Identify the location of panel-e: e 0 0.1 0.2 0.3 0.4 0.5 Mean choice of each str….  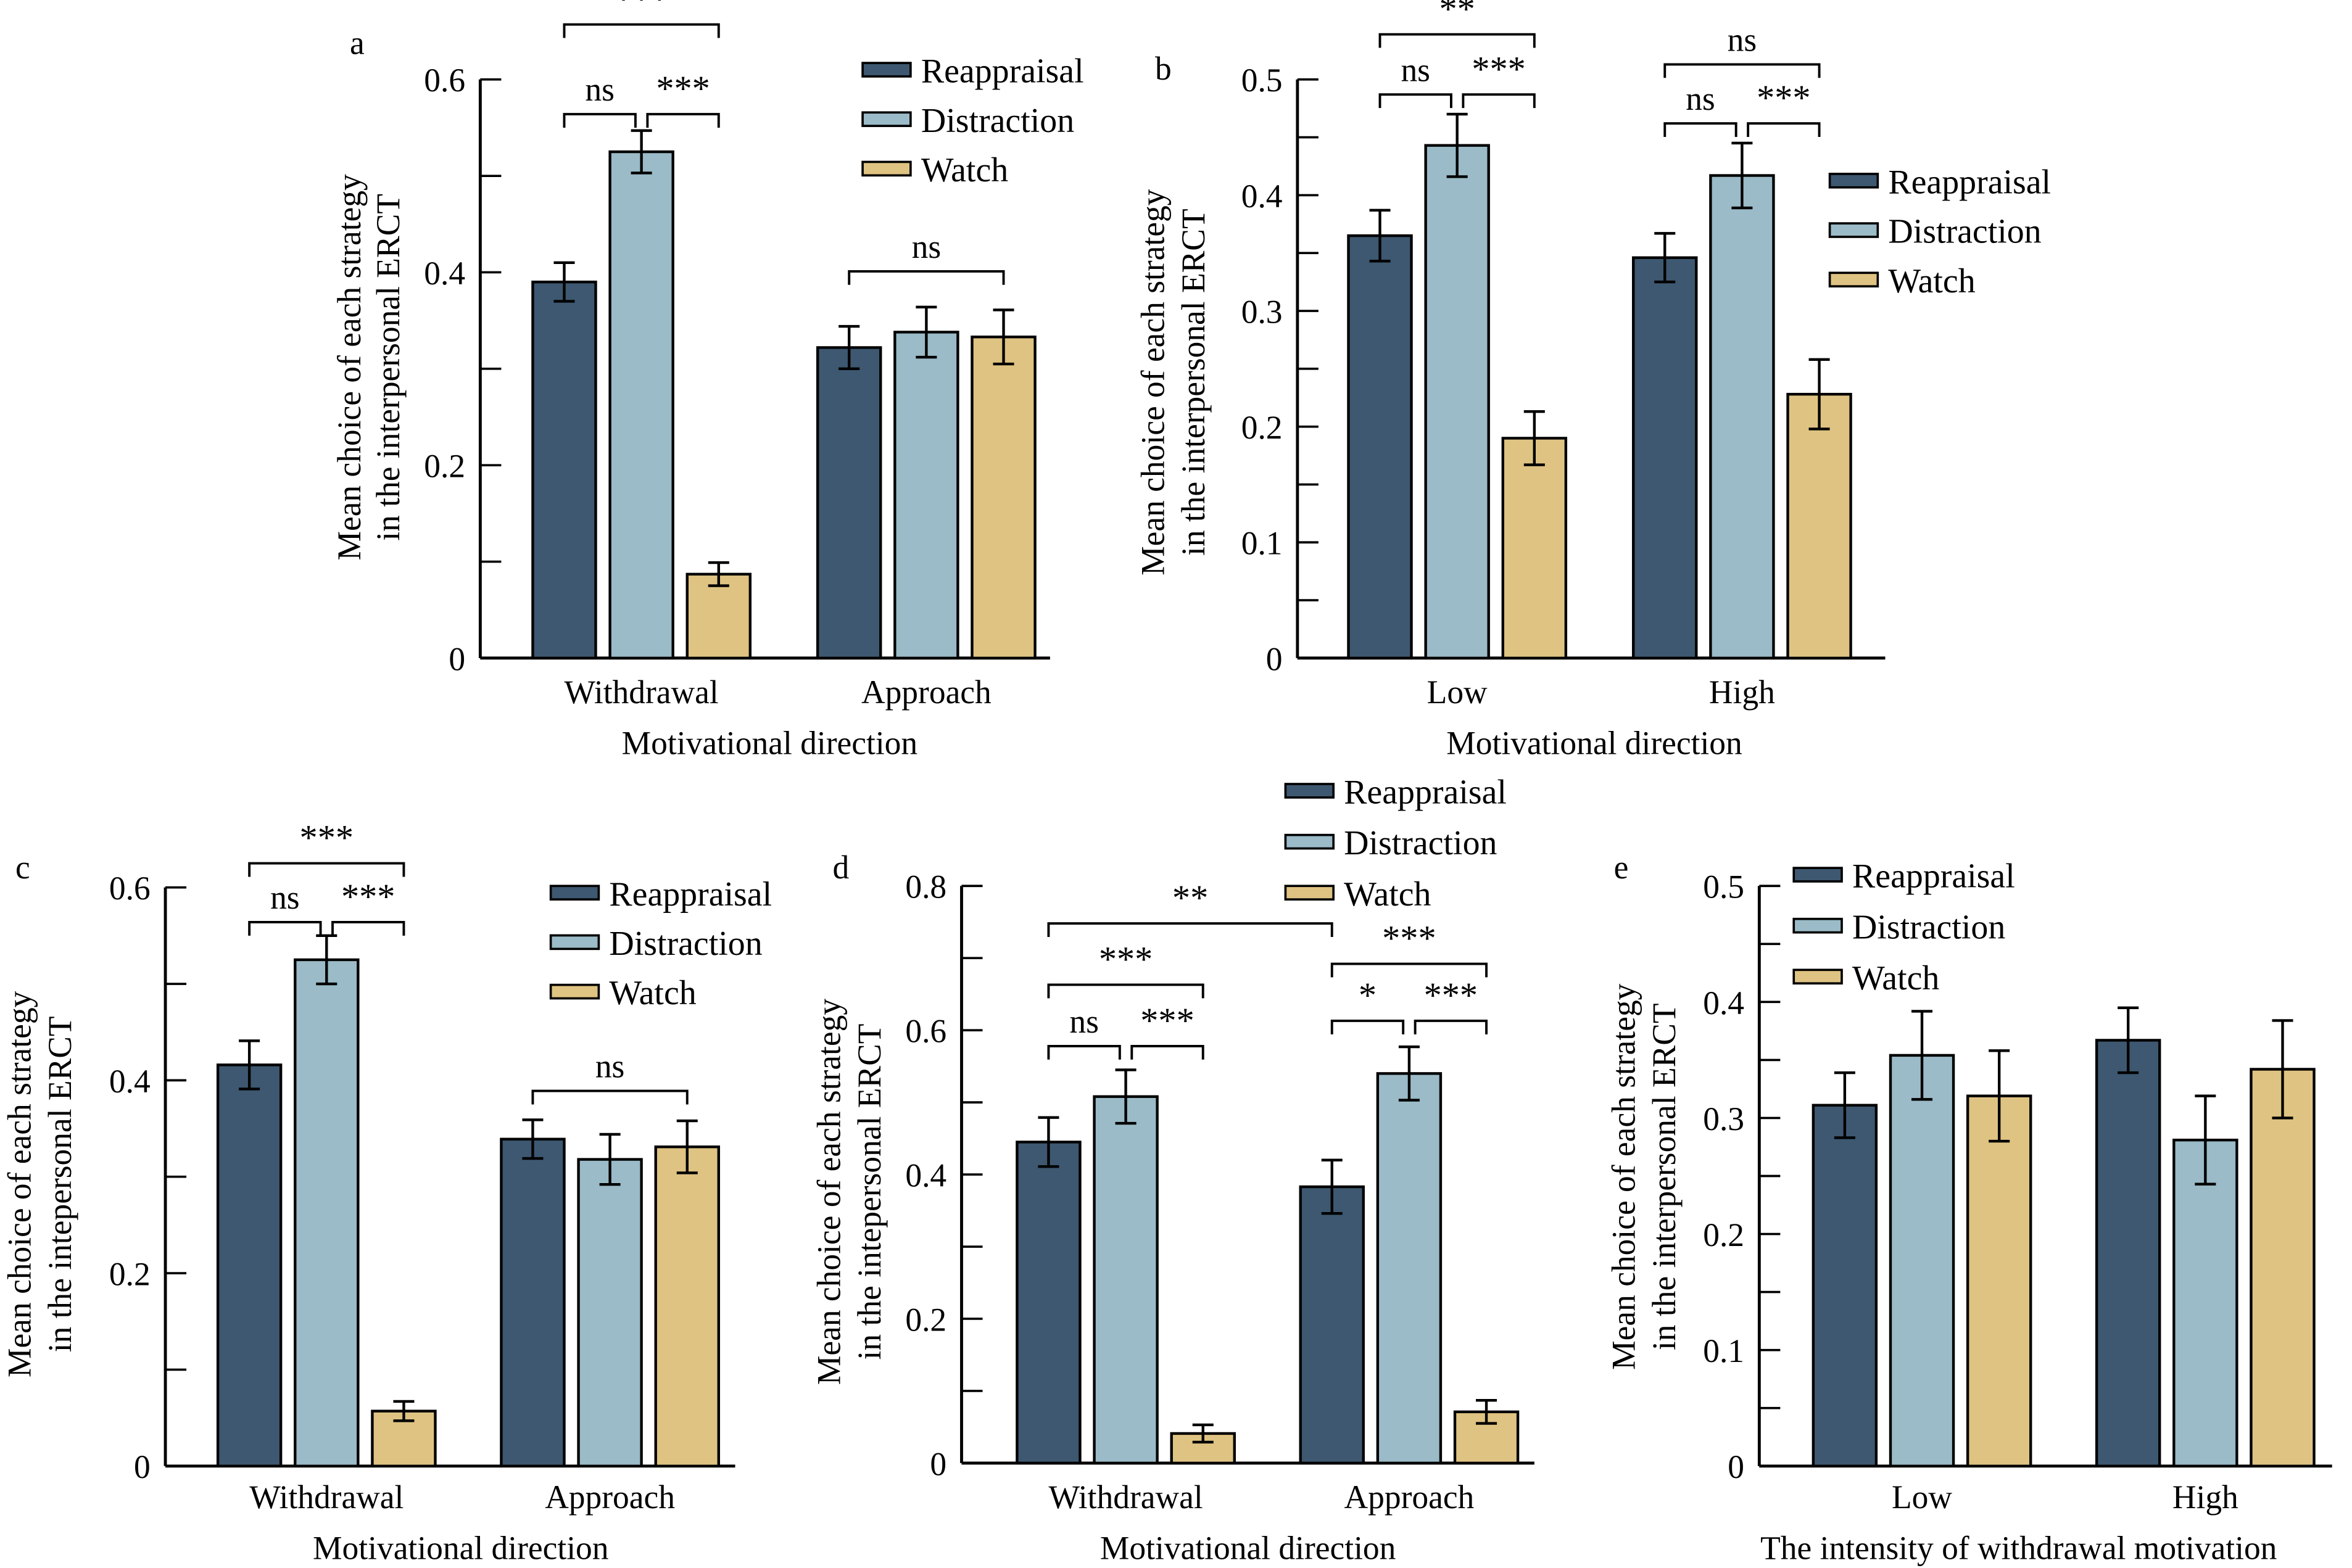
(1968, 1207).